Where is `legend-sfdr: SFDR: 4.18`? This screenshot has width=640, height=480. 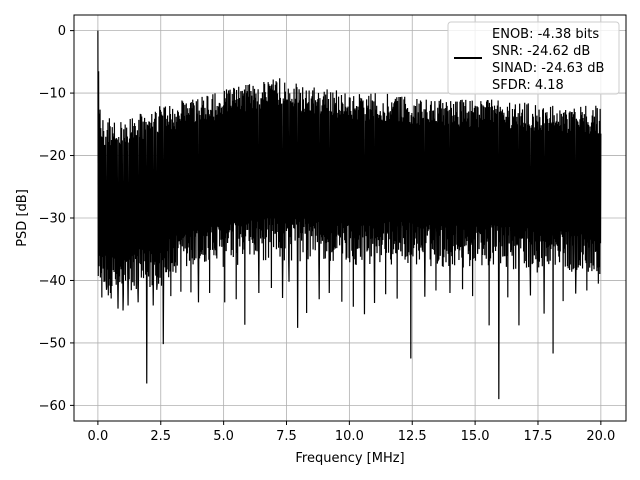
legend-sfdr: SFDR: 4.18 is located at coordinates (528, 85).